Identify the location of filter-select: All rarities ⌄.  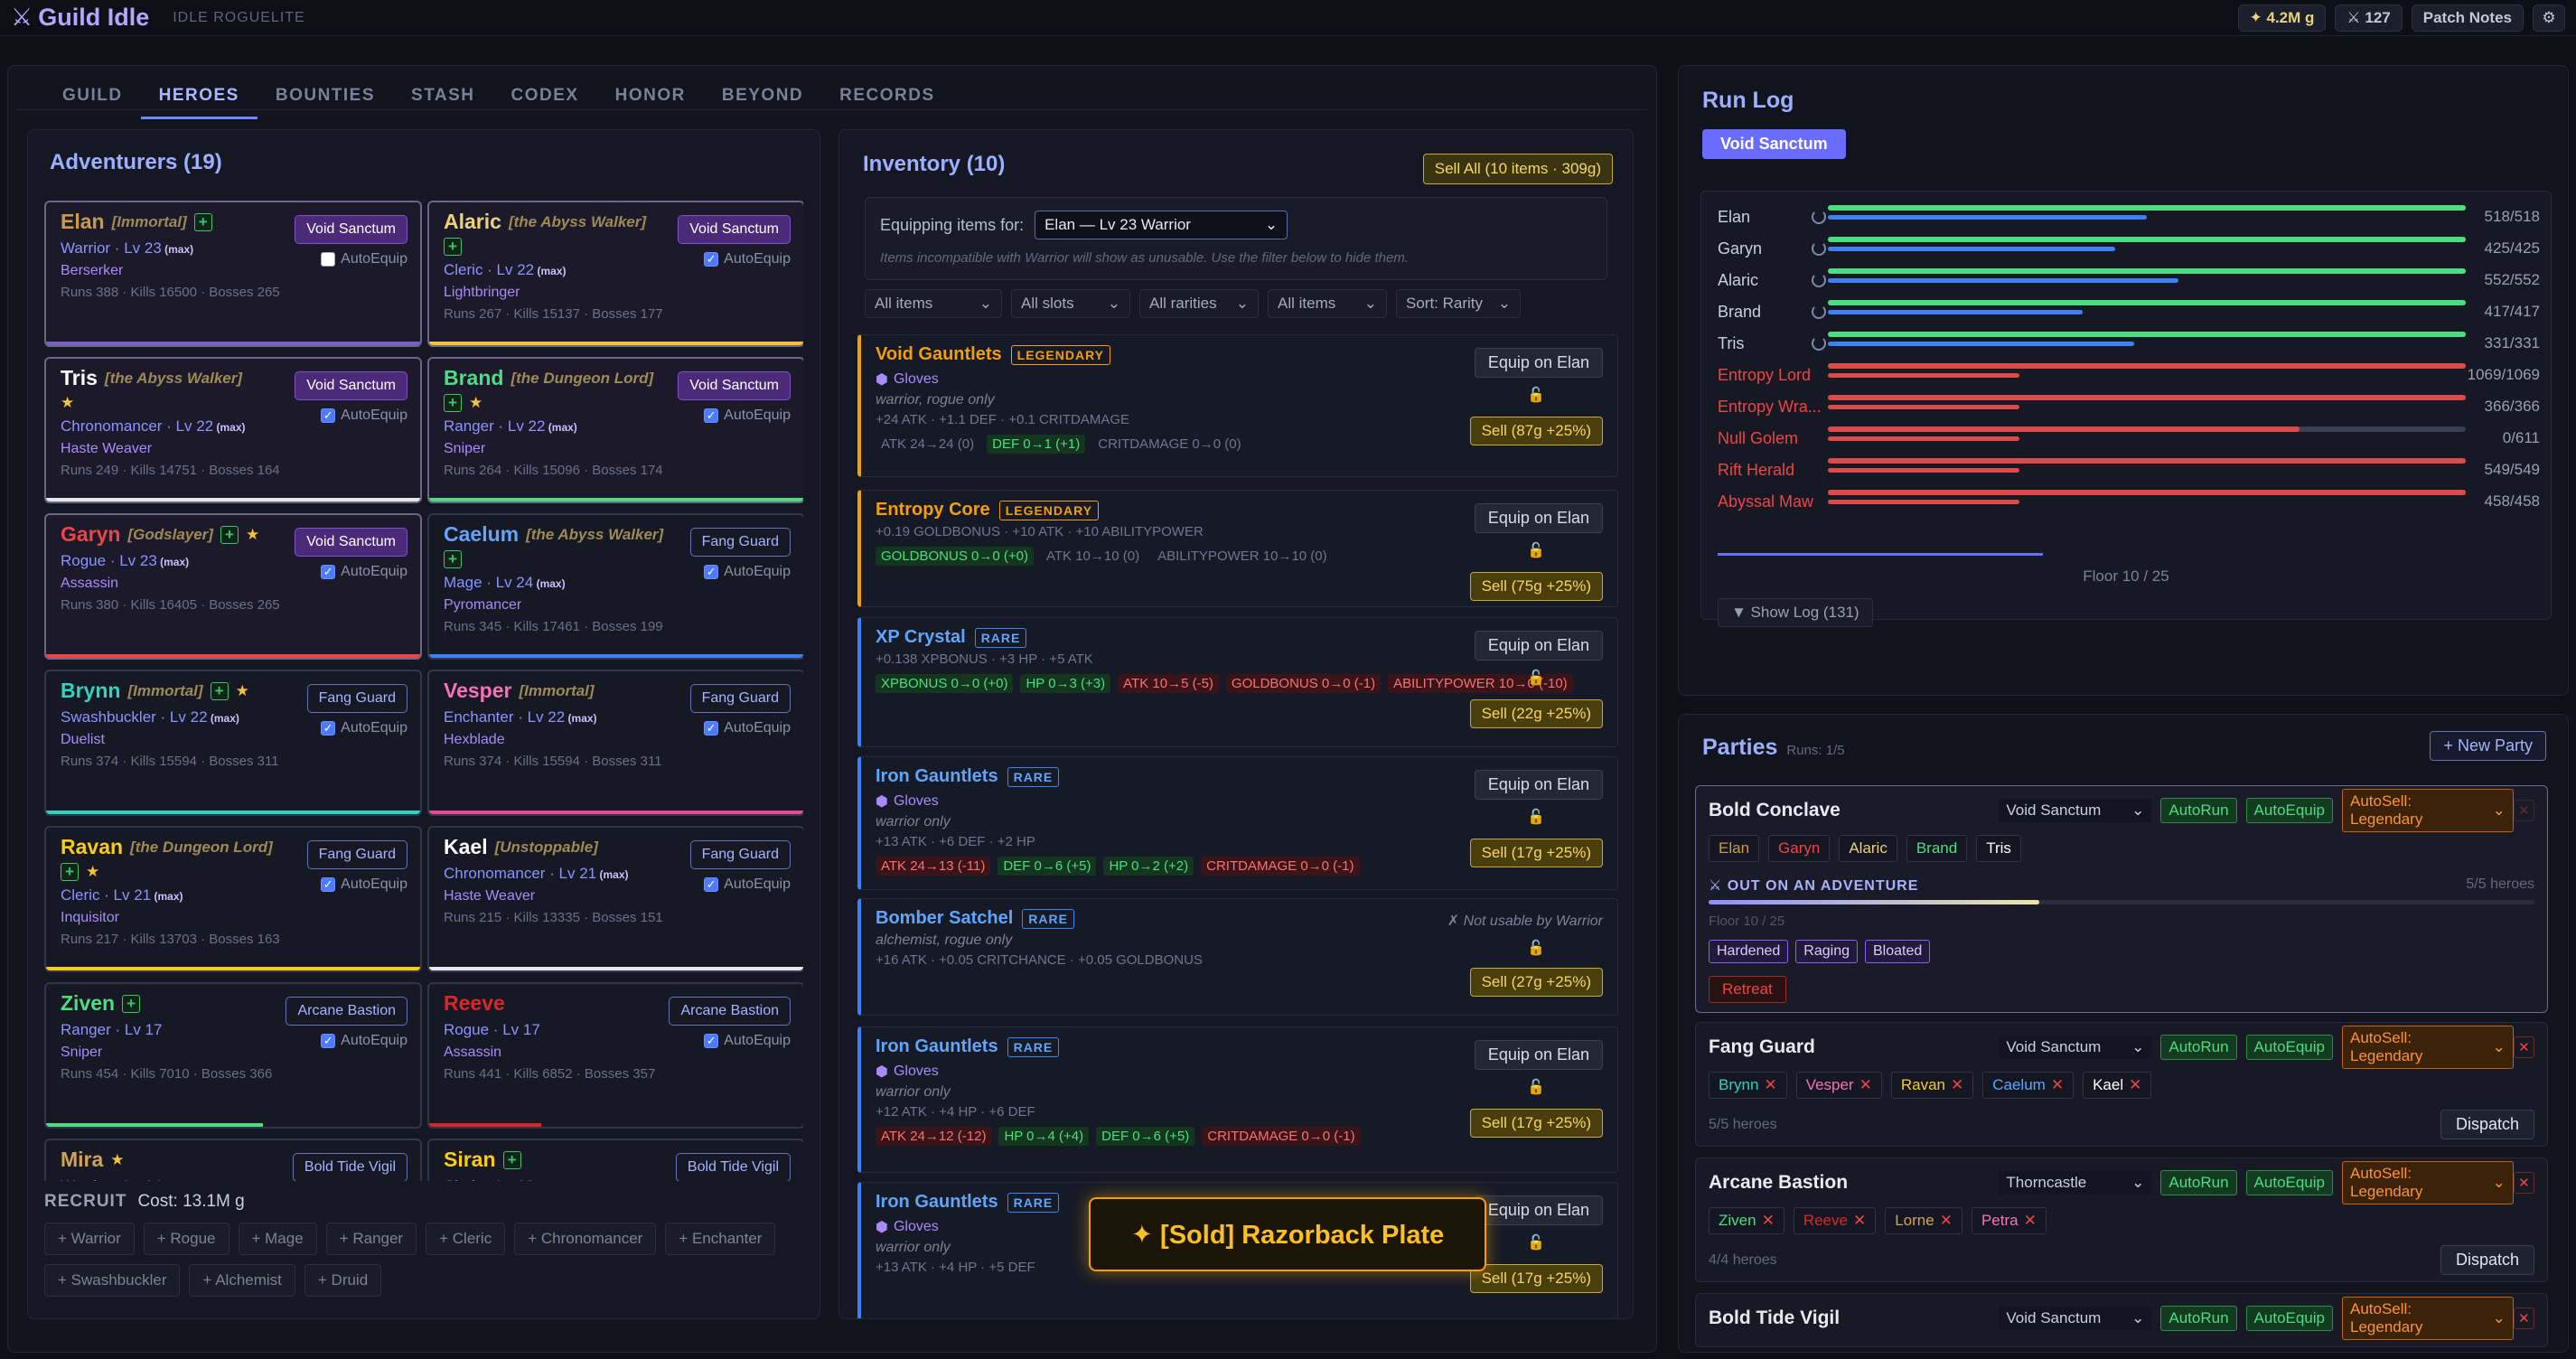
(1199, 303).